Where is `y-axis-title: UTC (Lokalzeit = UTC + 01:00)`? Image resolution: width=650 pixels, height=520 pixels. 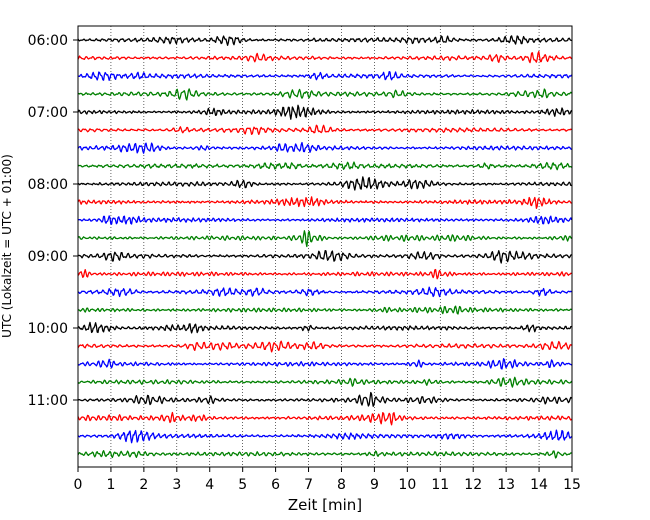 y-axis-title: UTC (Lokalzeit = UTC + 01:00) is located at coordinates (7, 246).